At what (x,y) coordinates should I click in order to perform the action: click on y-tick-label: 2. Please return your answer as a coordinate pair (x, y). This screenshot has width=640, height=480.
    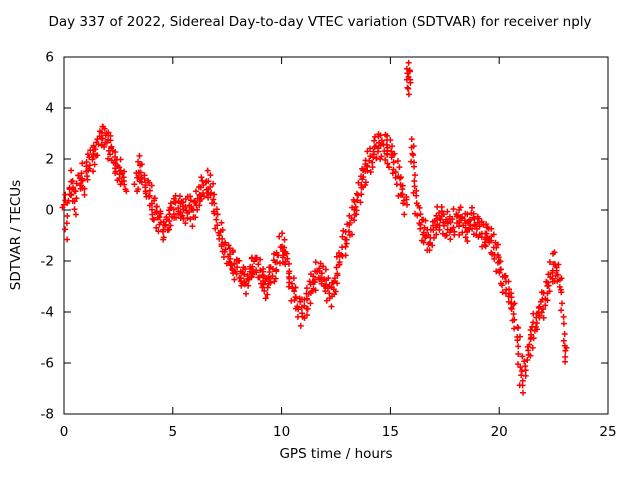
    Looking at the image, I should click on (49, 160).